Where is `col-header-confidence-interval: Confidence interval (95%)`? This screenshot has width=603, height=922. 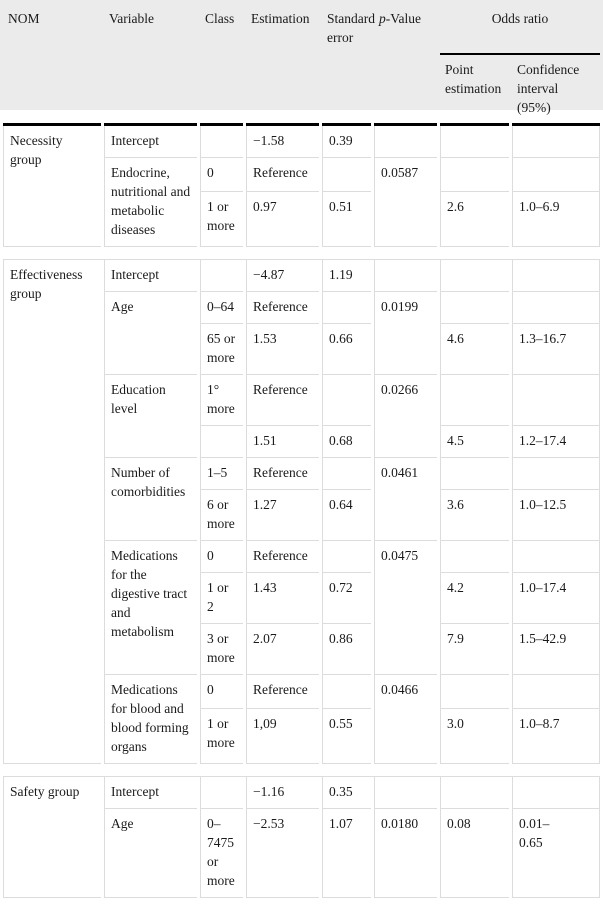
col-header-confidence-interval: Confidence interval (95%) is located at coordinates (556, 90).